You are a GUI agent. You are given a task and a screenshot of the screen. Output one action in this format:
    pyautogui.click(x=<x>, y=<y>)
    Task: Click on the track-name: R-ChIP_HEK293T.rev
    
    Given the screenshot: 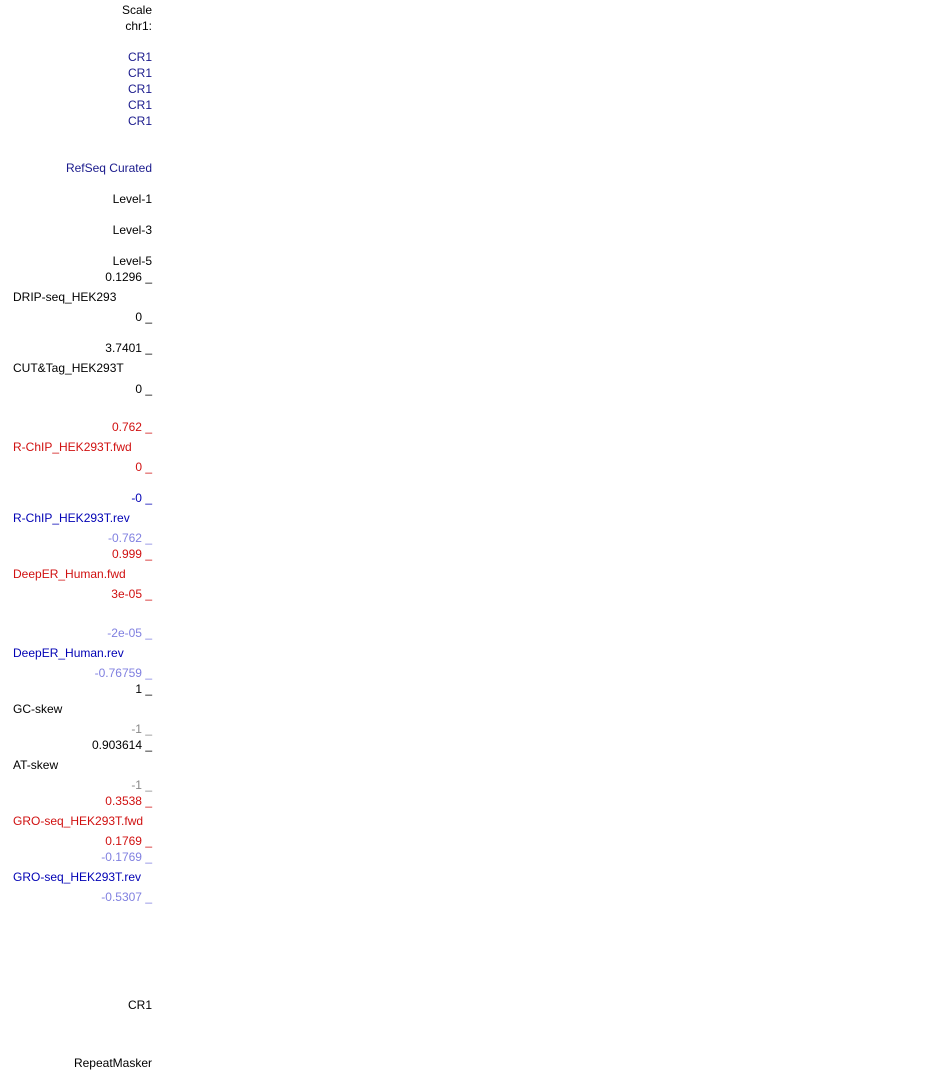 What is the action you would take?
    pyautogui.click(x=71, y=518)
    